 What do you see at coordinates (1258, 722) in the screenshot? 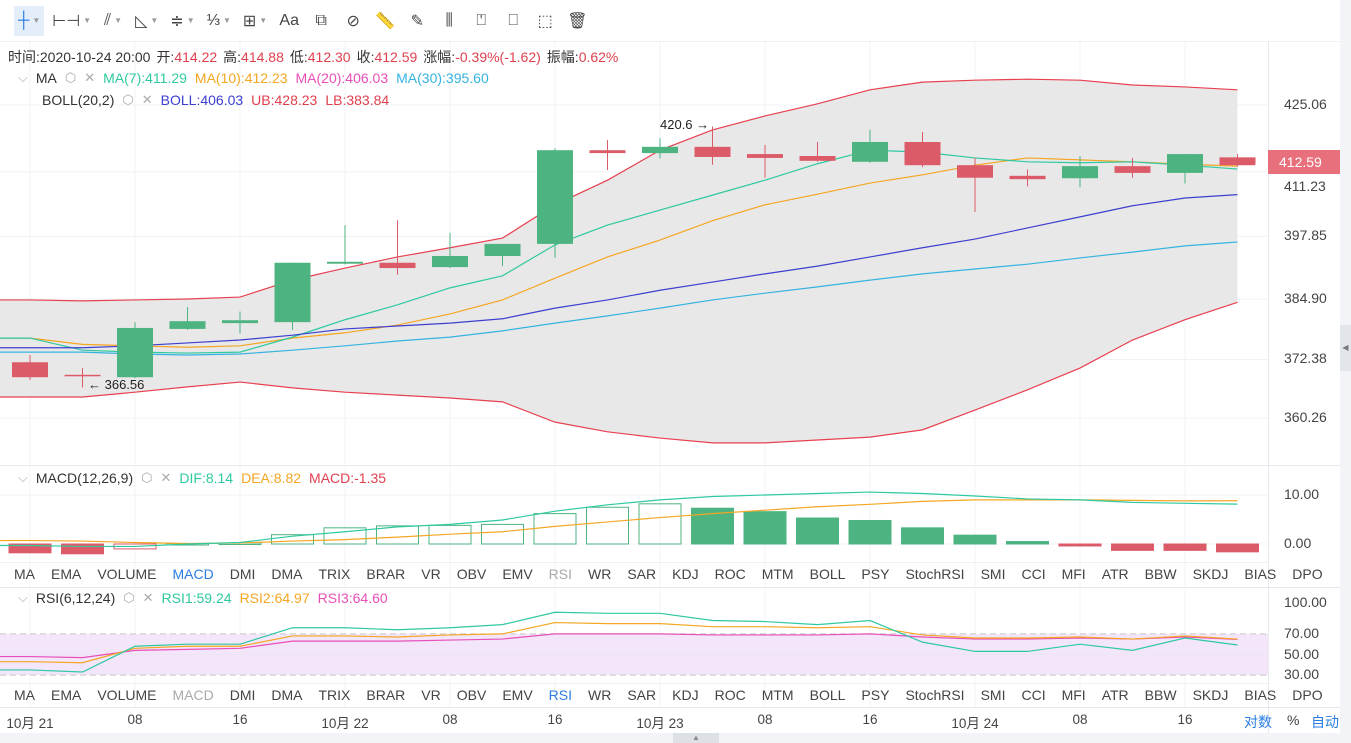
I see `log-scale-toggle: 对数` at bounding box center [1258, 722].